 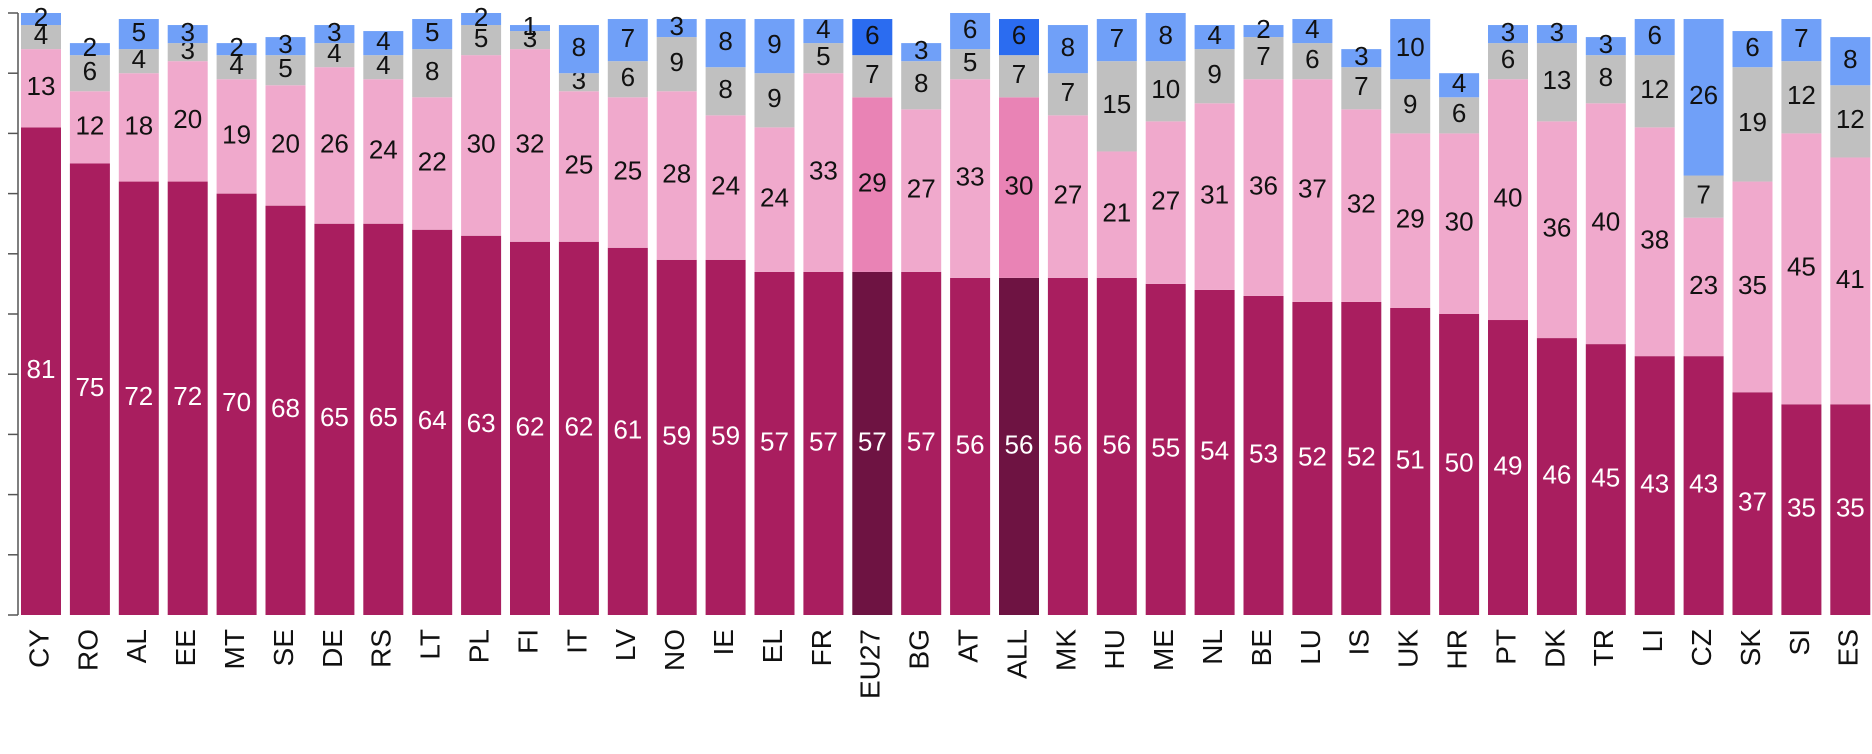 What do you see at coordinates (676, 173) in the screenshot?
I see `value-label: 28` at bounding box center [676, 173].